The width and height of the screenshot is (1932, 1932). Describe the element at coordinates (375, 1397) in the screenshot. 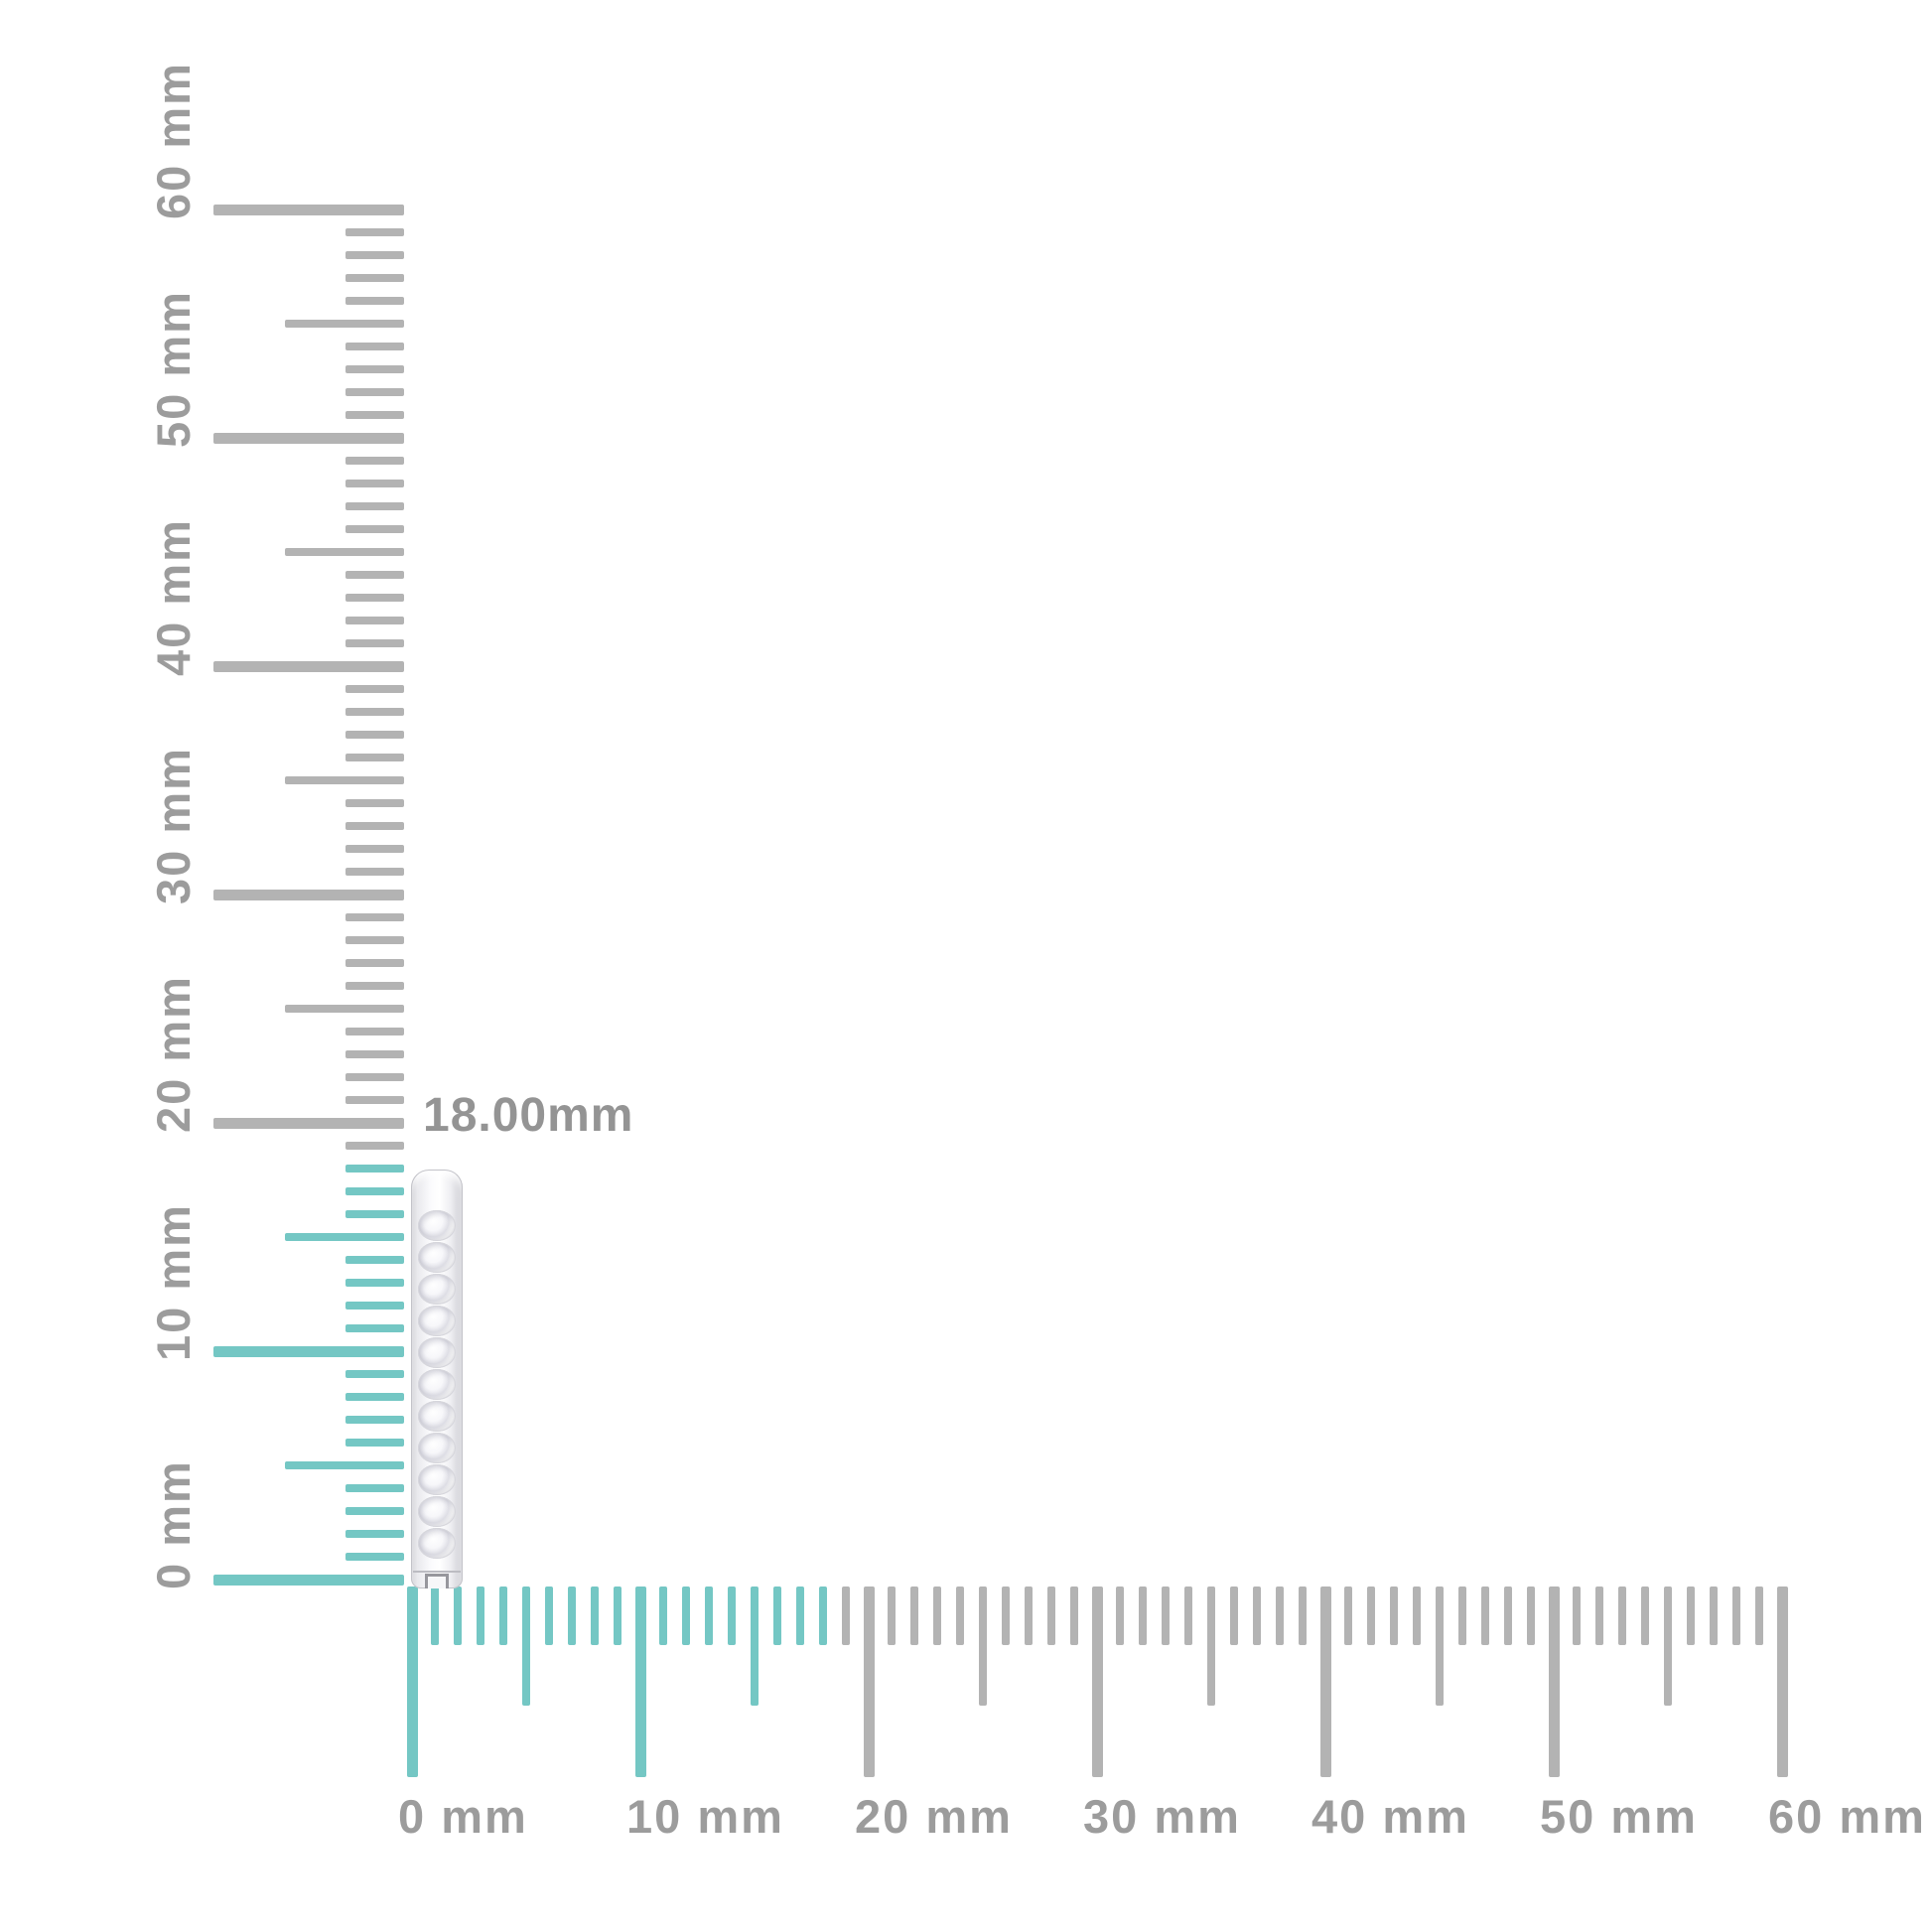

I see `vertical-ruler-tick-8mm` at that location.